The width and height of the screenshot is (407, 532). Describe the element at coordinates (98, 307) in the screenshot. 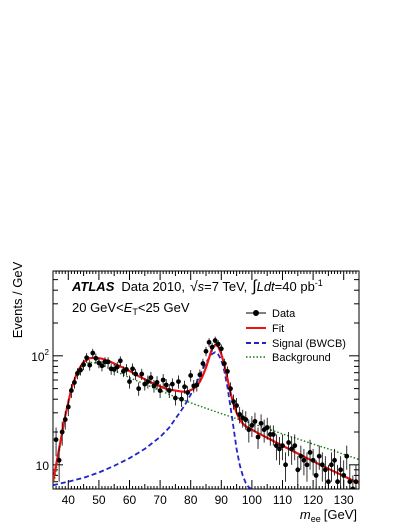

I see `et-range-prefix: 20 GeV<` at that location.